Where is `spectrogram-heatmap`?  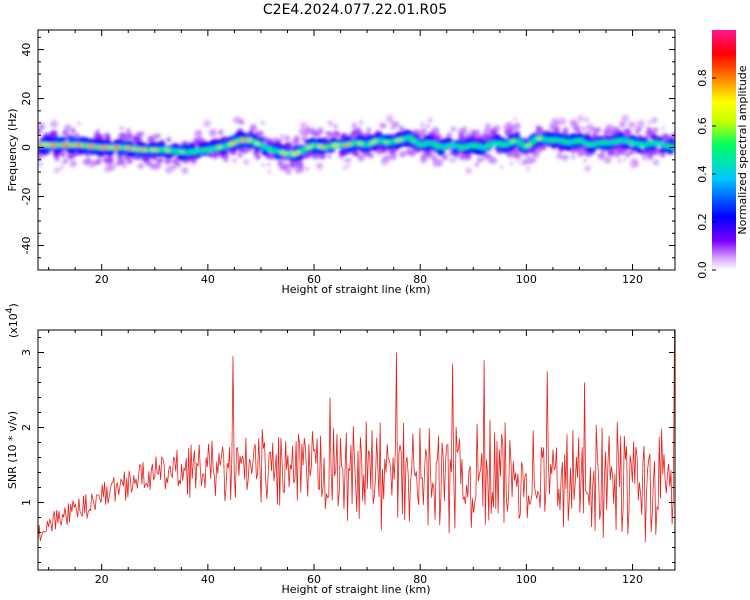
spectrogram-heatmap is located at coordinates (356, 144).